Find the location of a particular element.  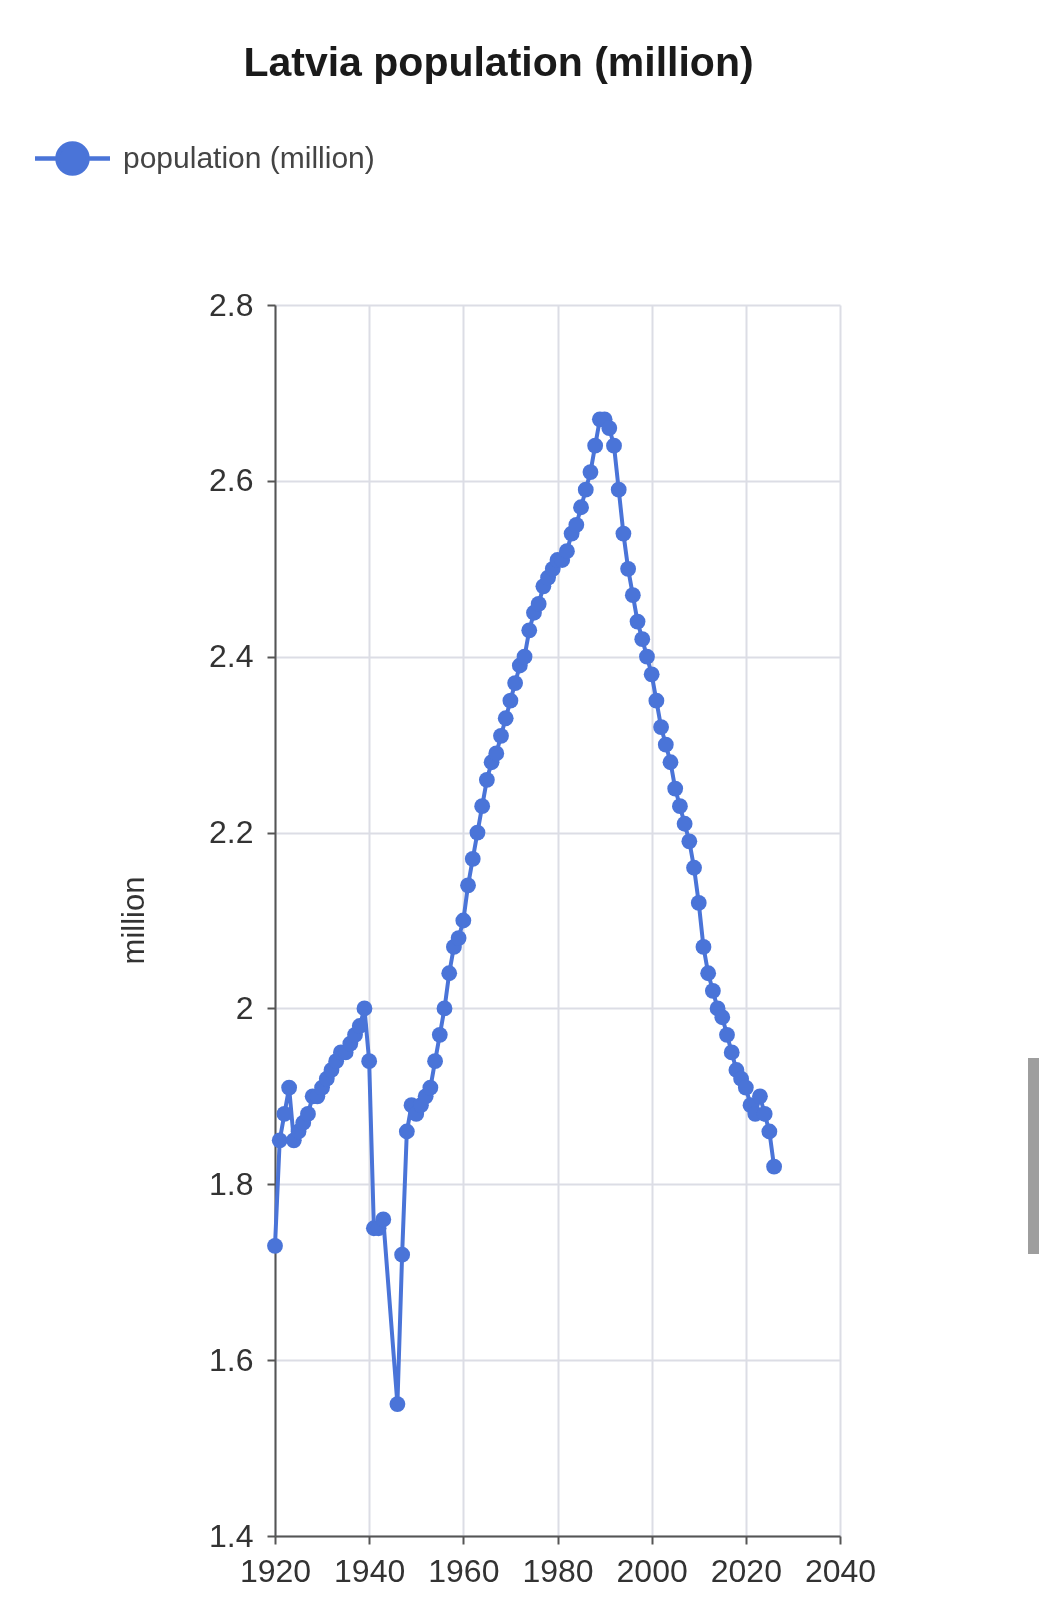

x-tick-label: 2000 is located at coordinates (652, 1570).